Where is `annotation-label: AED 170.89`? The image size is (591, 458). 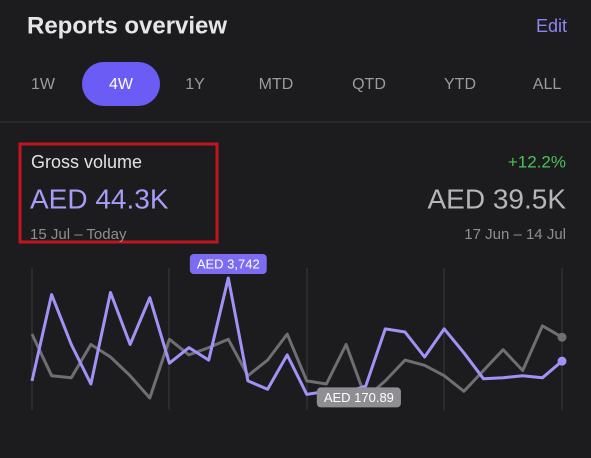 annotation-label: AED 170.89 is located at coordinates (359, 397).